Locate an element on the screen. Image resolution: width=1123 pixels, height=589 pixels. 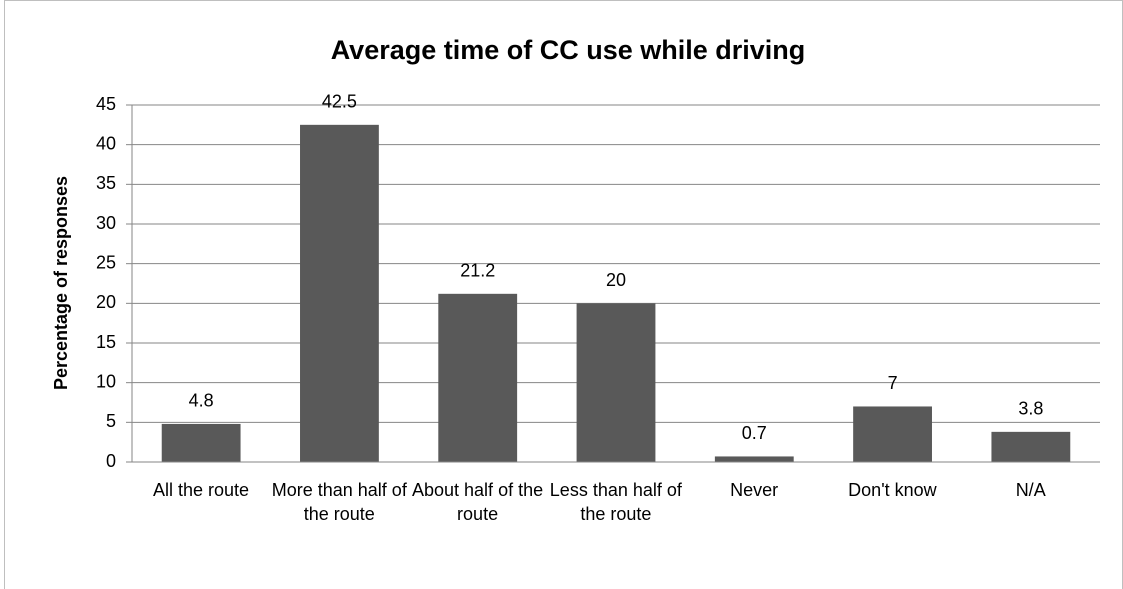
y-tick-label: 15 is located at coordinates (106, 342).